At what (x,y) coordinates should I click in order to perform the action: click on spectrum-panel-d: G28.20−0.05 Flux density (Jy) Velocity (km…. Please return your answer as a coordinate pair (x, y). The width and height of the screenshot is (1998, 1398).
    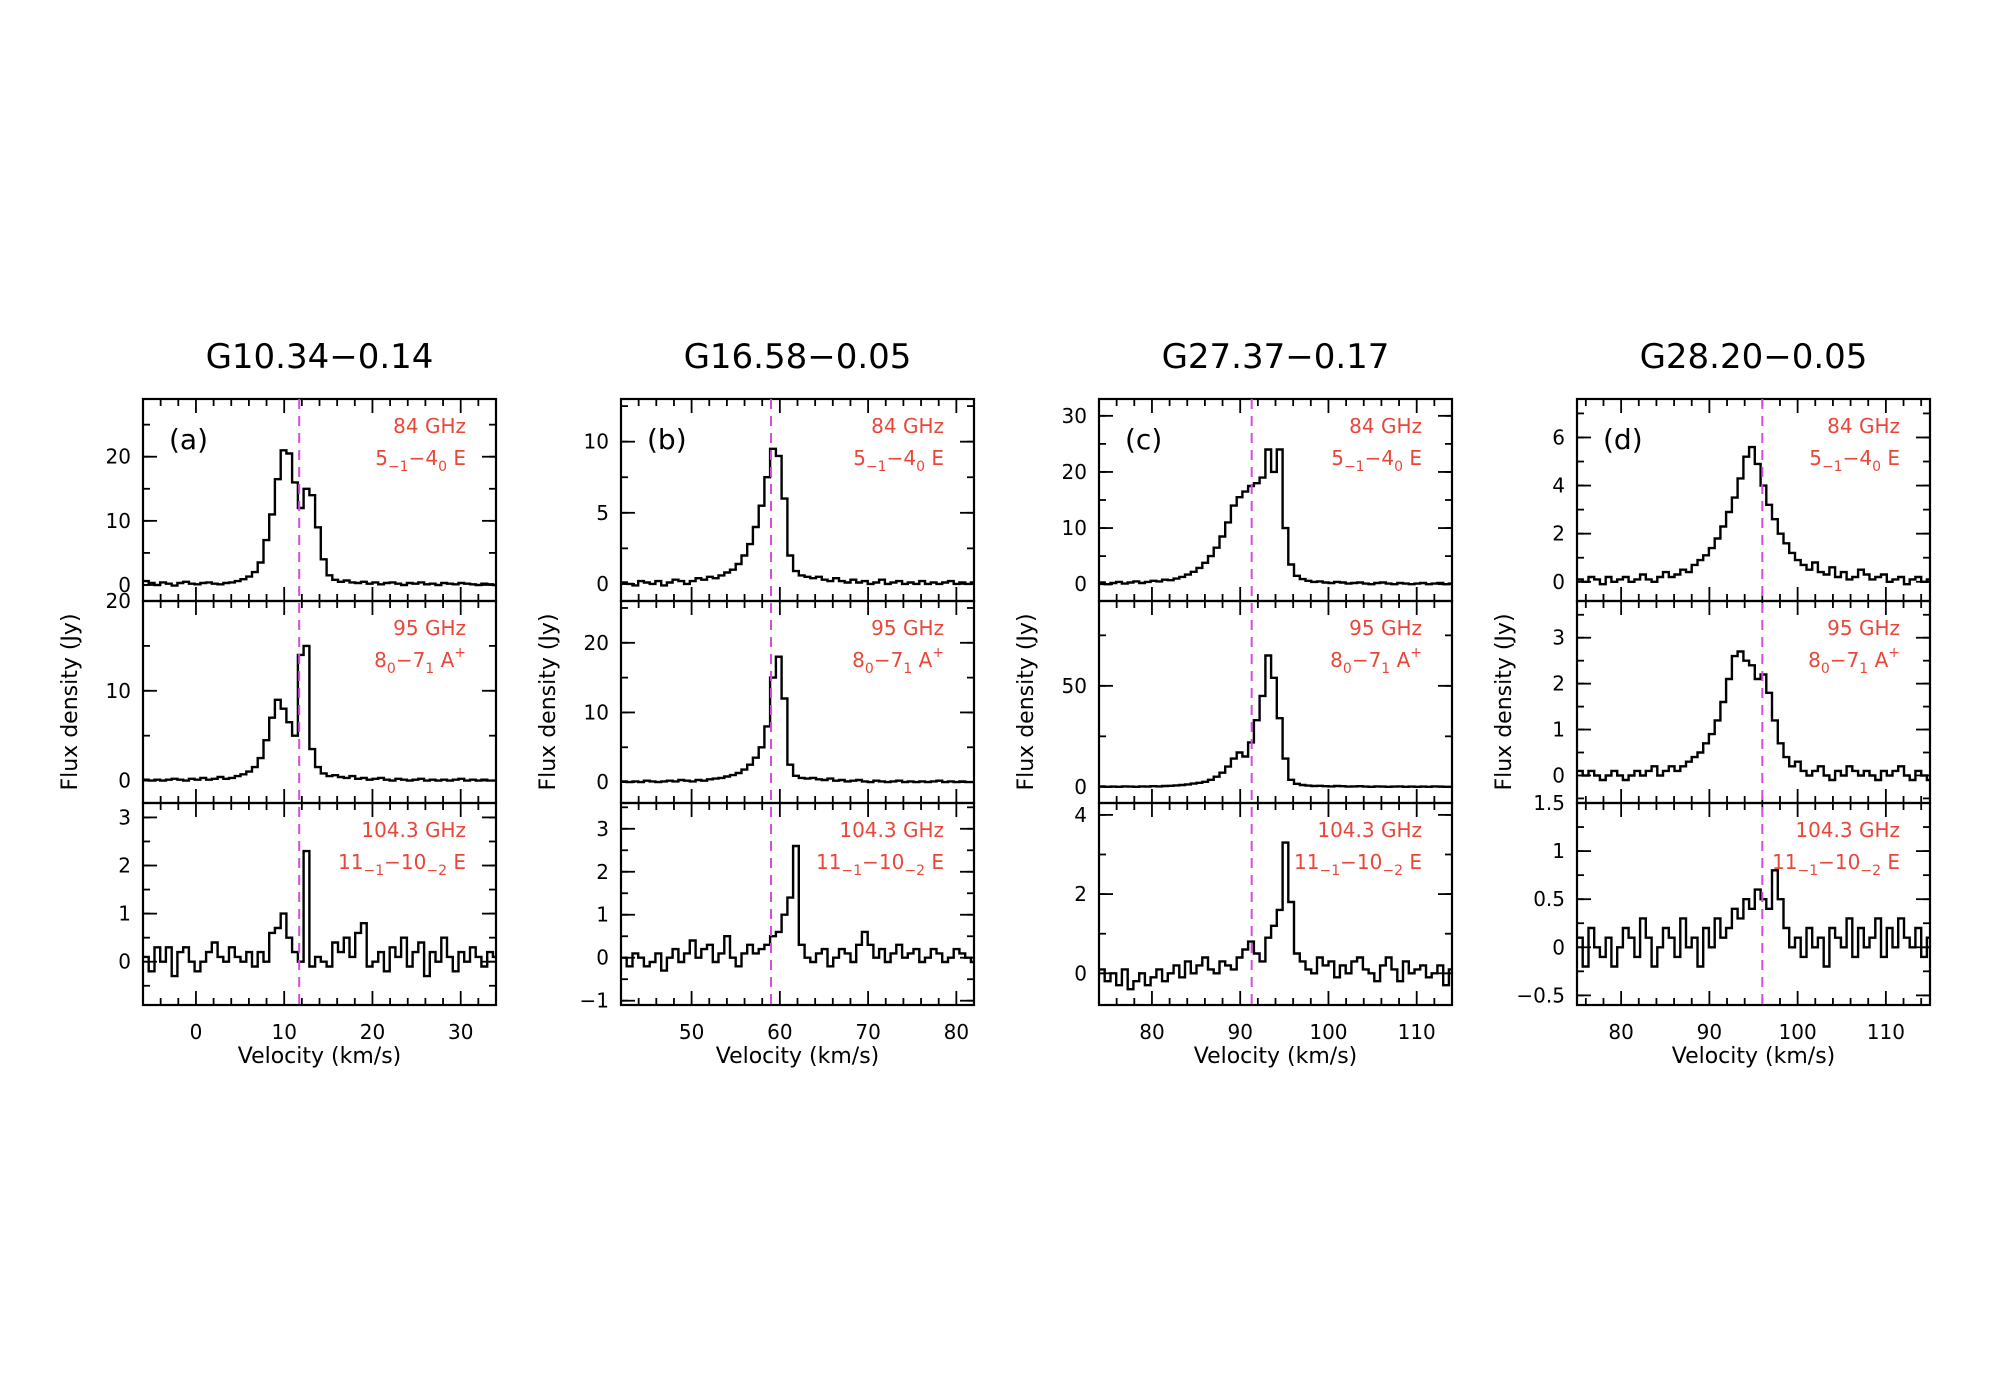
    Looking at the image, I should click on (1712, 703).